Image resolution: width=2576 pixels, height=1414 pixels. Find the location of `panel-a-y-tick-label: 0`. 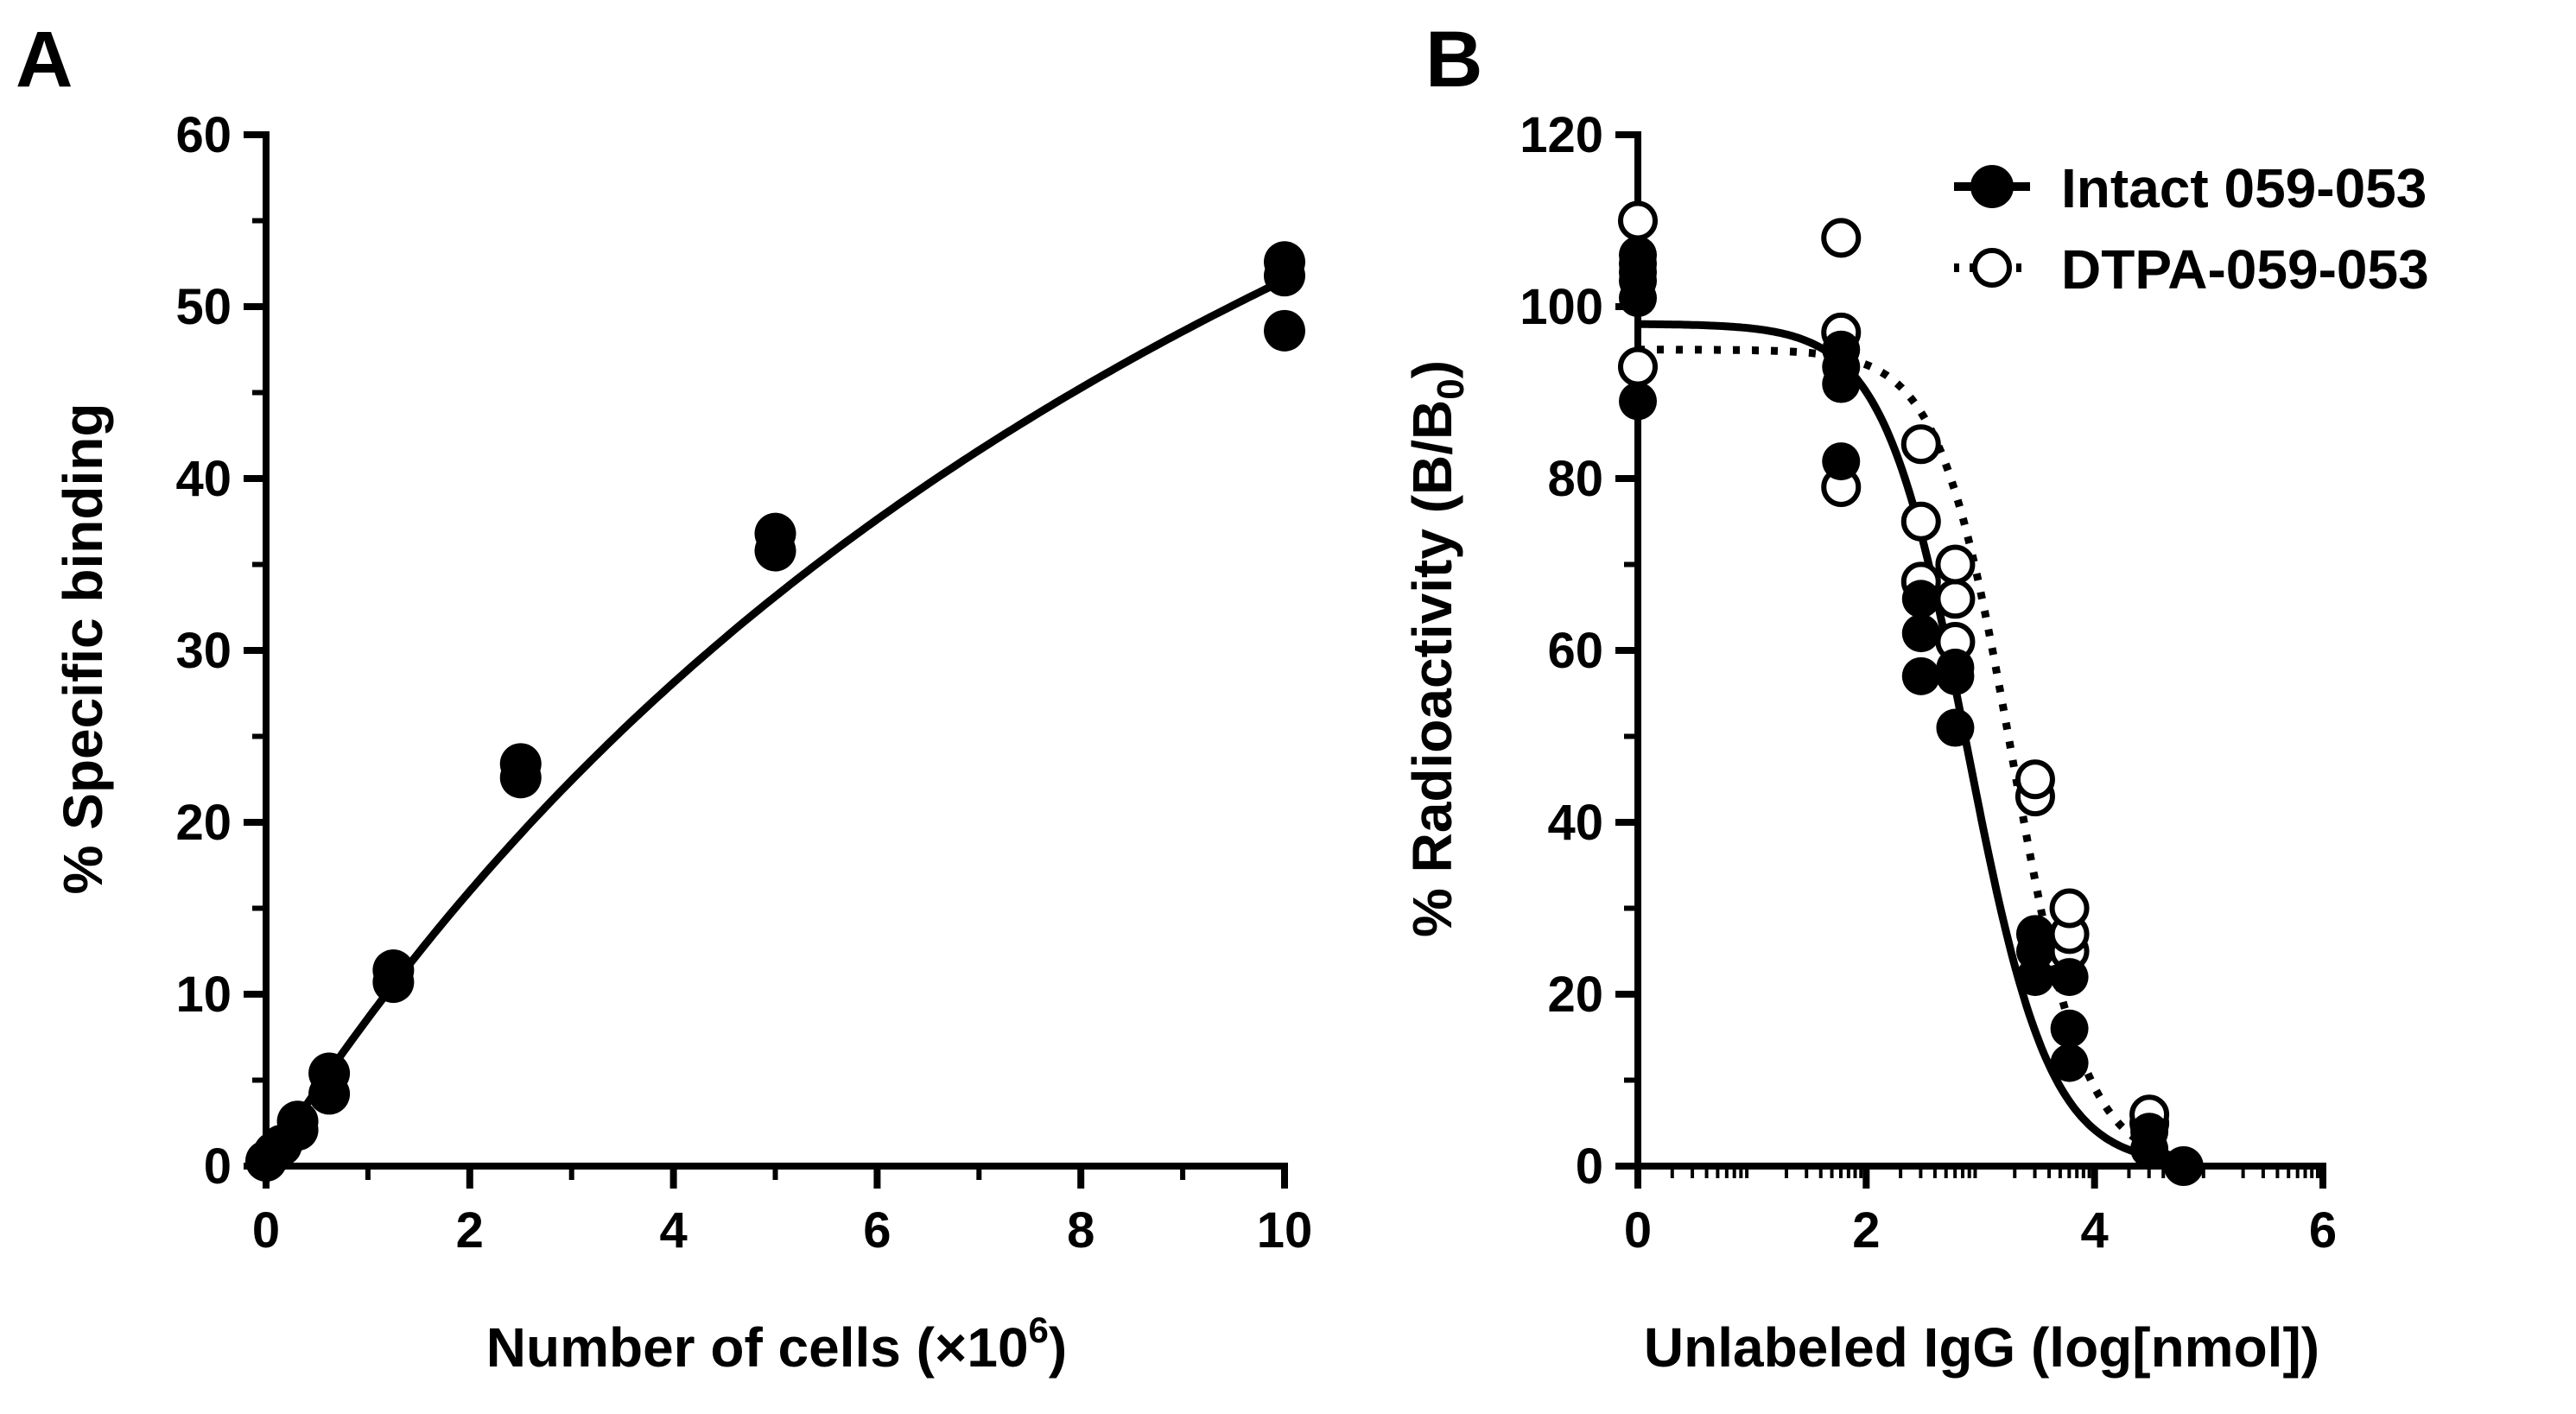

panel-a-y-tick-label: 0 is located at coordinates (218, 1166).